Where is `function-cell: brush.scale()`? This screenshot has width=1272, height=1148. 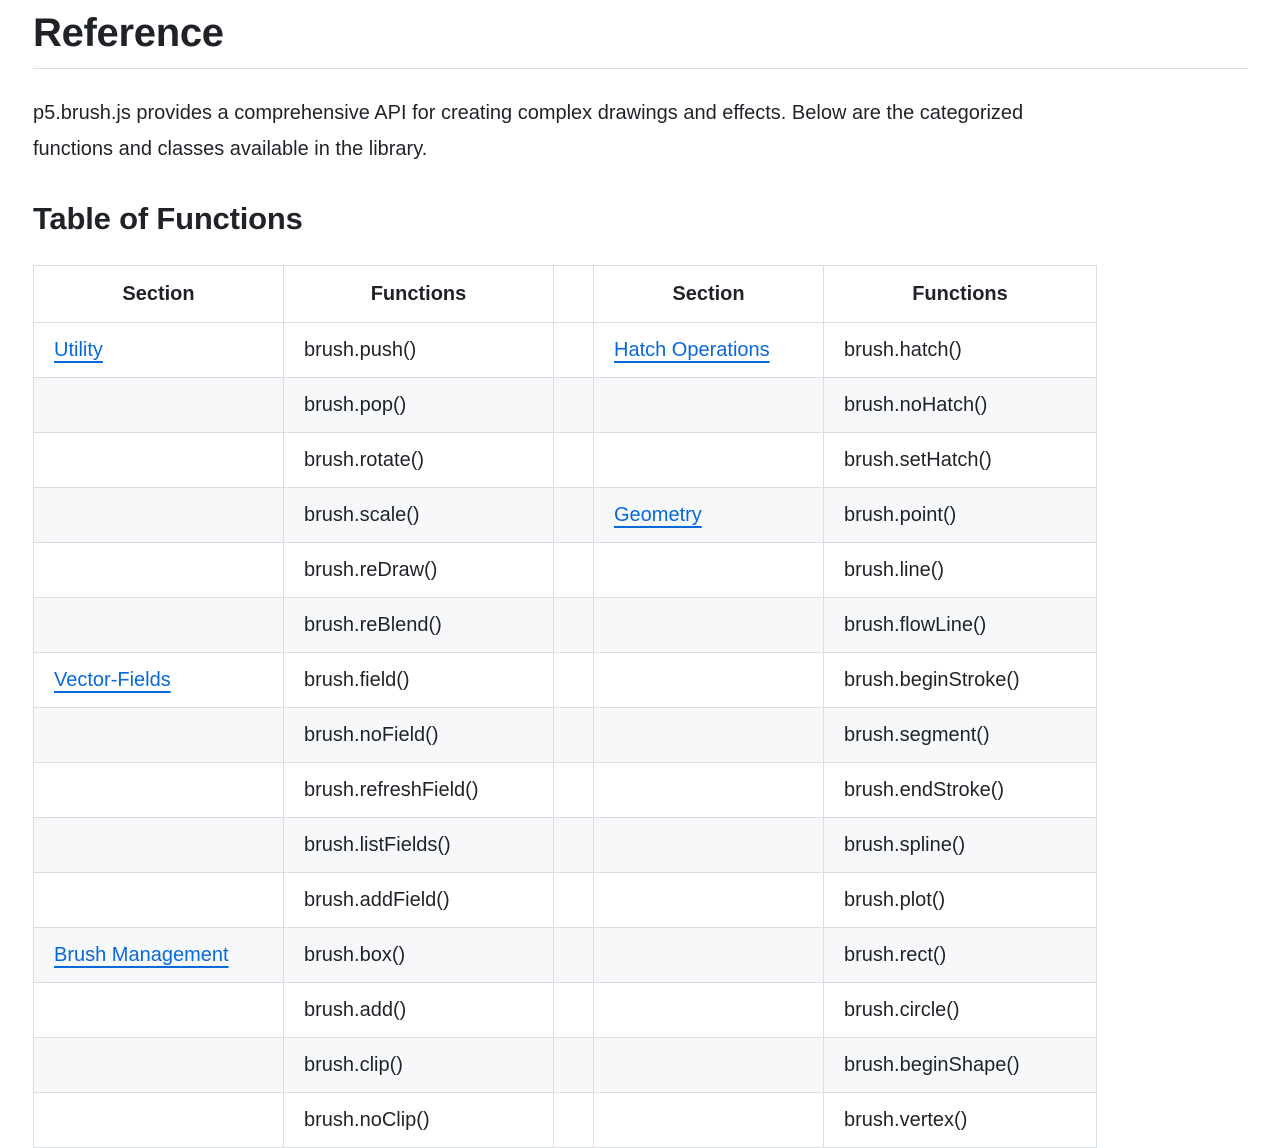
function-cell: brush.scale() is located at coordinates (418, 515).